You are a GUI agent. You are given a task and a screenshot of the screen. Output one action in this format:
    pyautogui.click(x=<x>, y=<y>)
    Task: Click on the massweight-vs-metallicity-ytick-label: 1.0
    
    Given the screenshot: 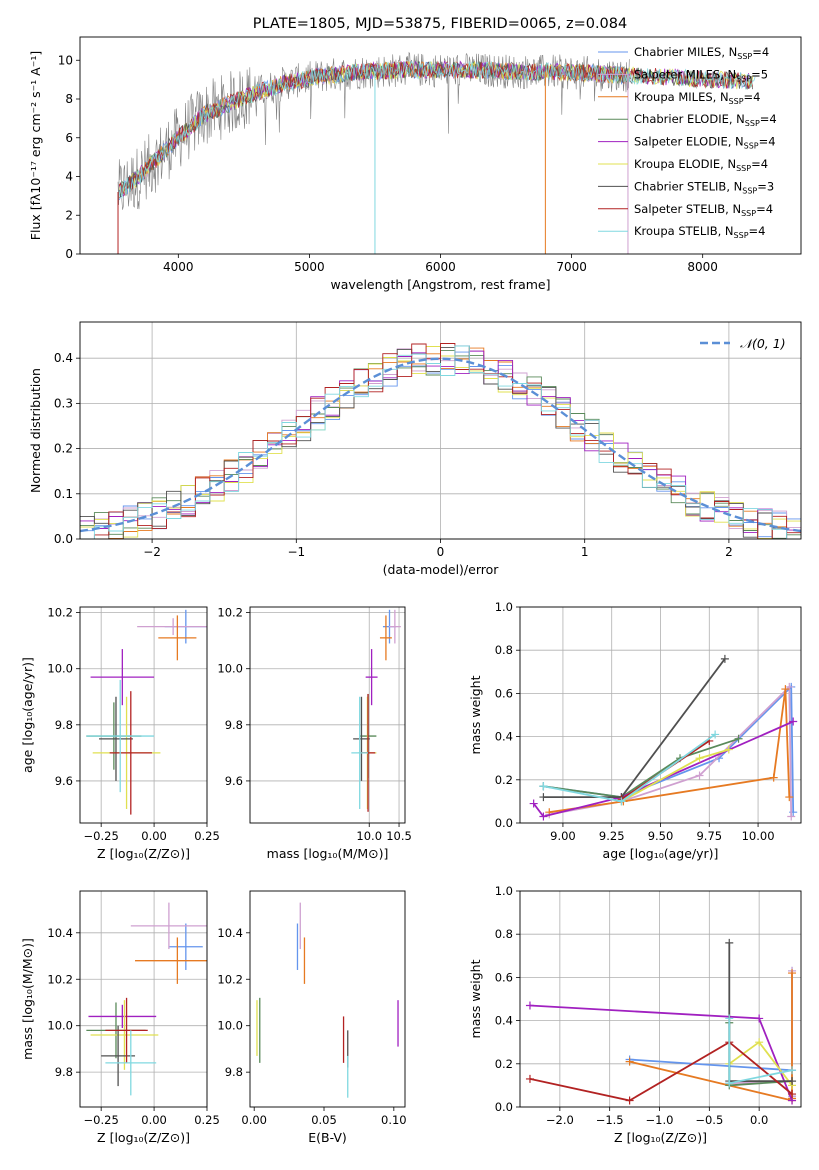 What is the action you would take?
    pyautogui.click(x=504, y=891)
    